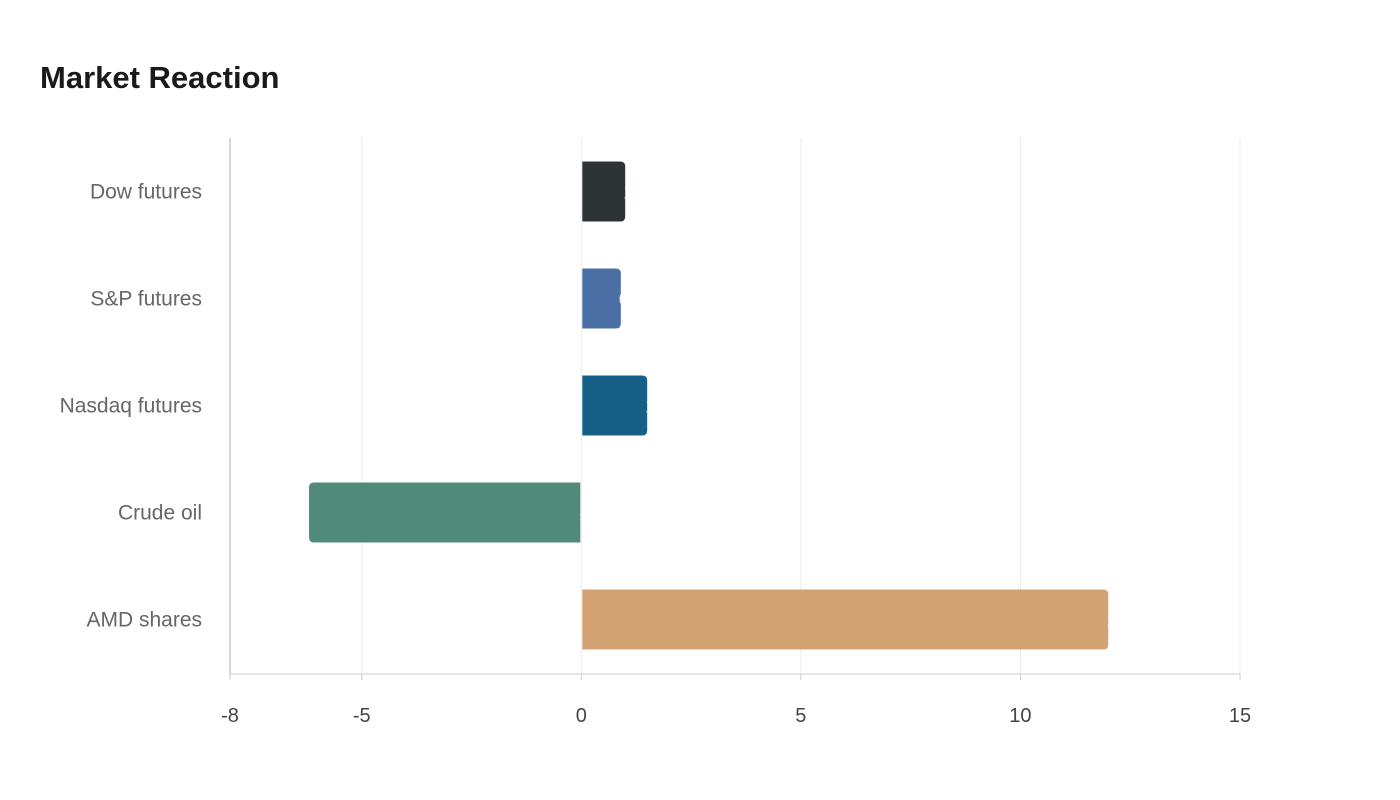  I want to click on category-label: Dow futures, so click(146, 192).